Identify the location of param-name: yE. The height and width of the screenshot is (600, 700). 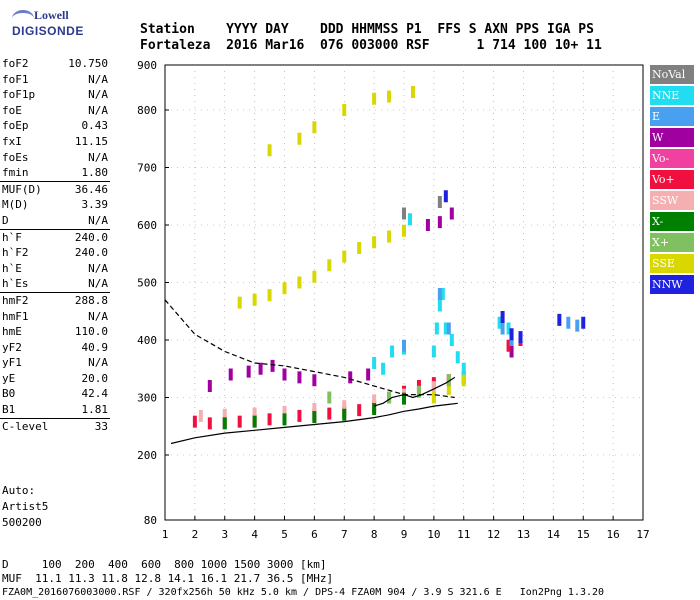
(9, 378).